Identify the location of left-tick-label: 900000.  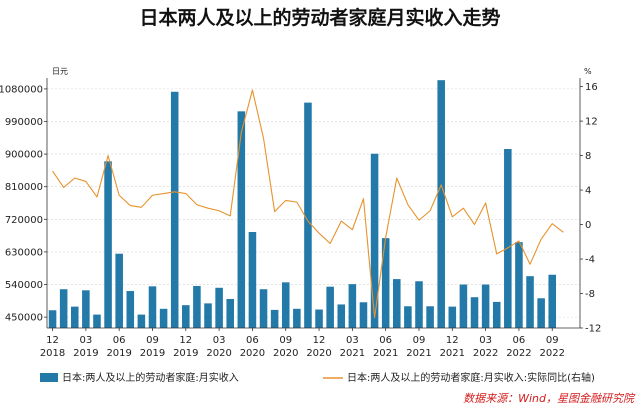
(24, 155).